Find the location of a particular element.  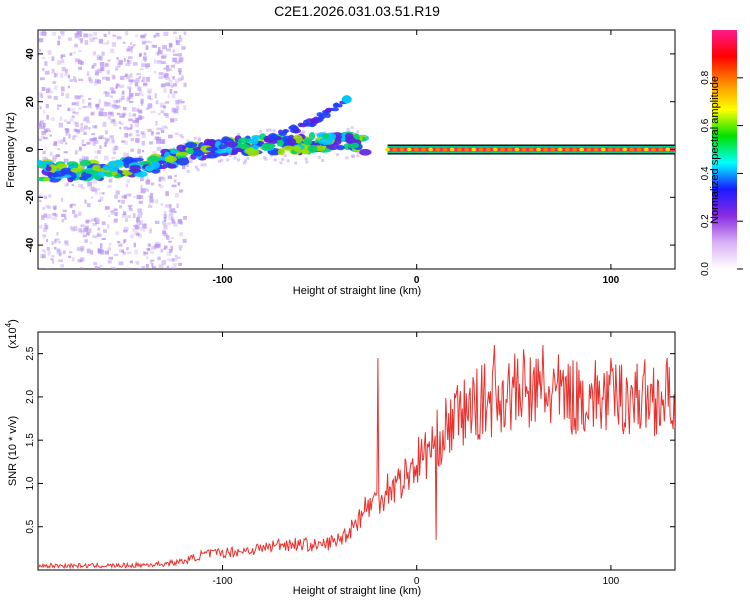

snr-y-tick-label: 2.0 is located at coordinates (30, 397).